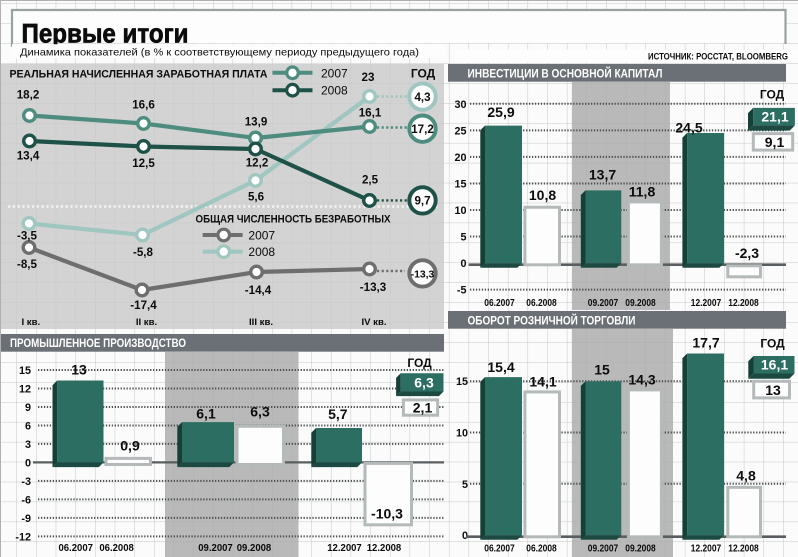 This screenshot has width=798, height=557. Describe the element at coordinates (422, 201) in the screenshot. I see `svg-text: 9,7` at that location.